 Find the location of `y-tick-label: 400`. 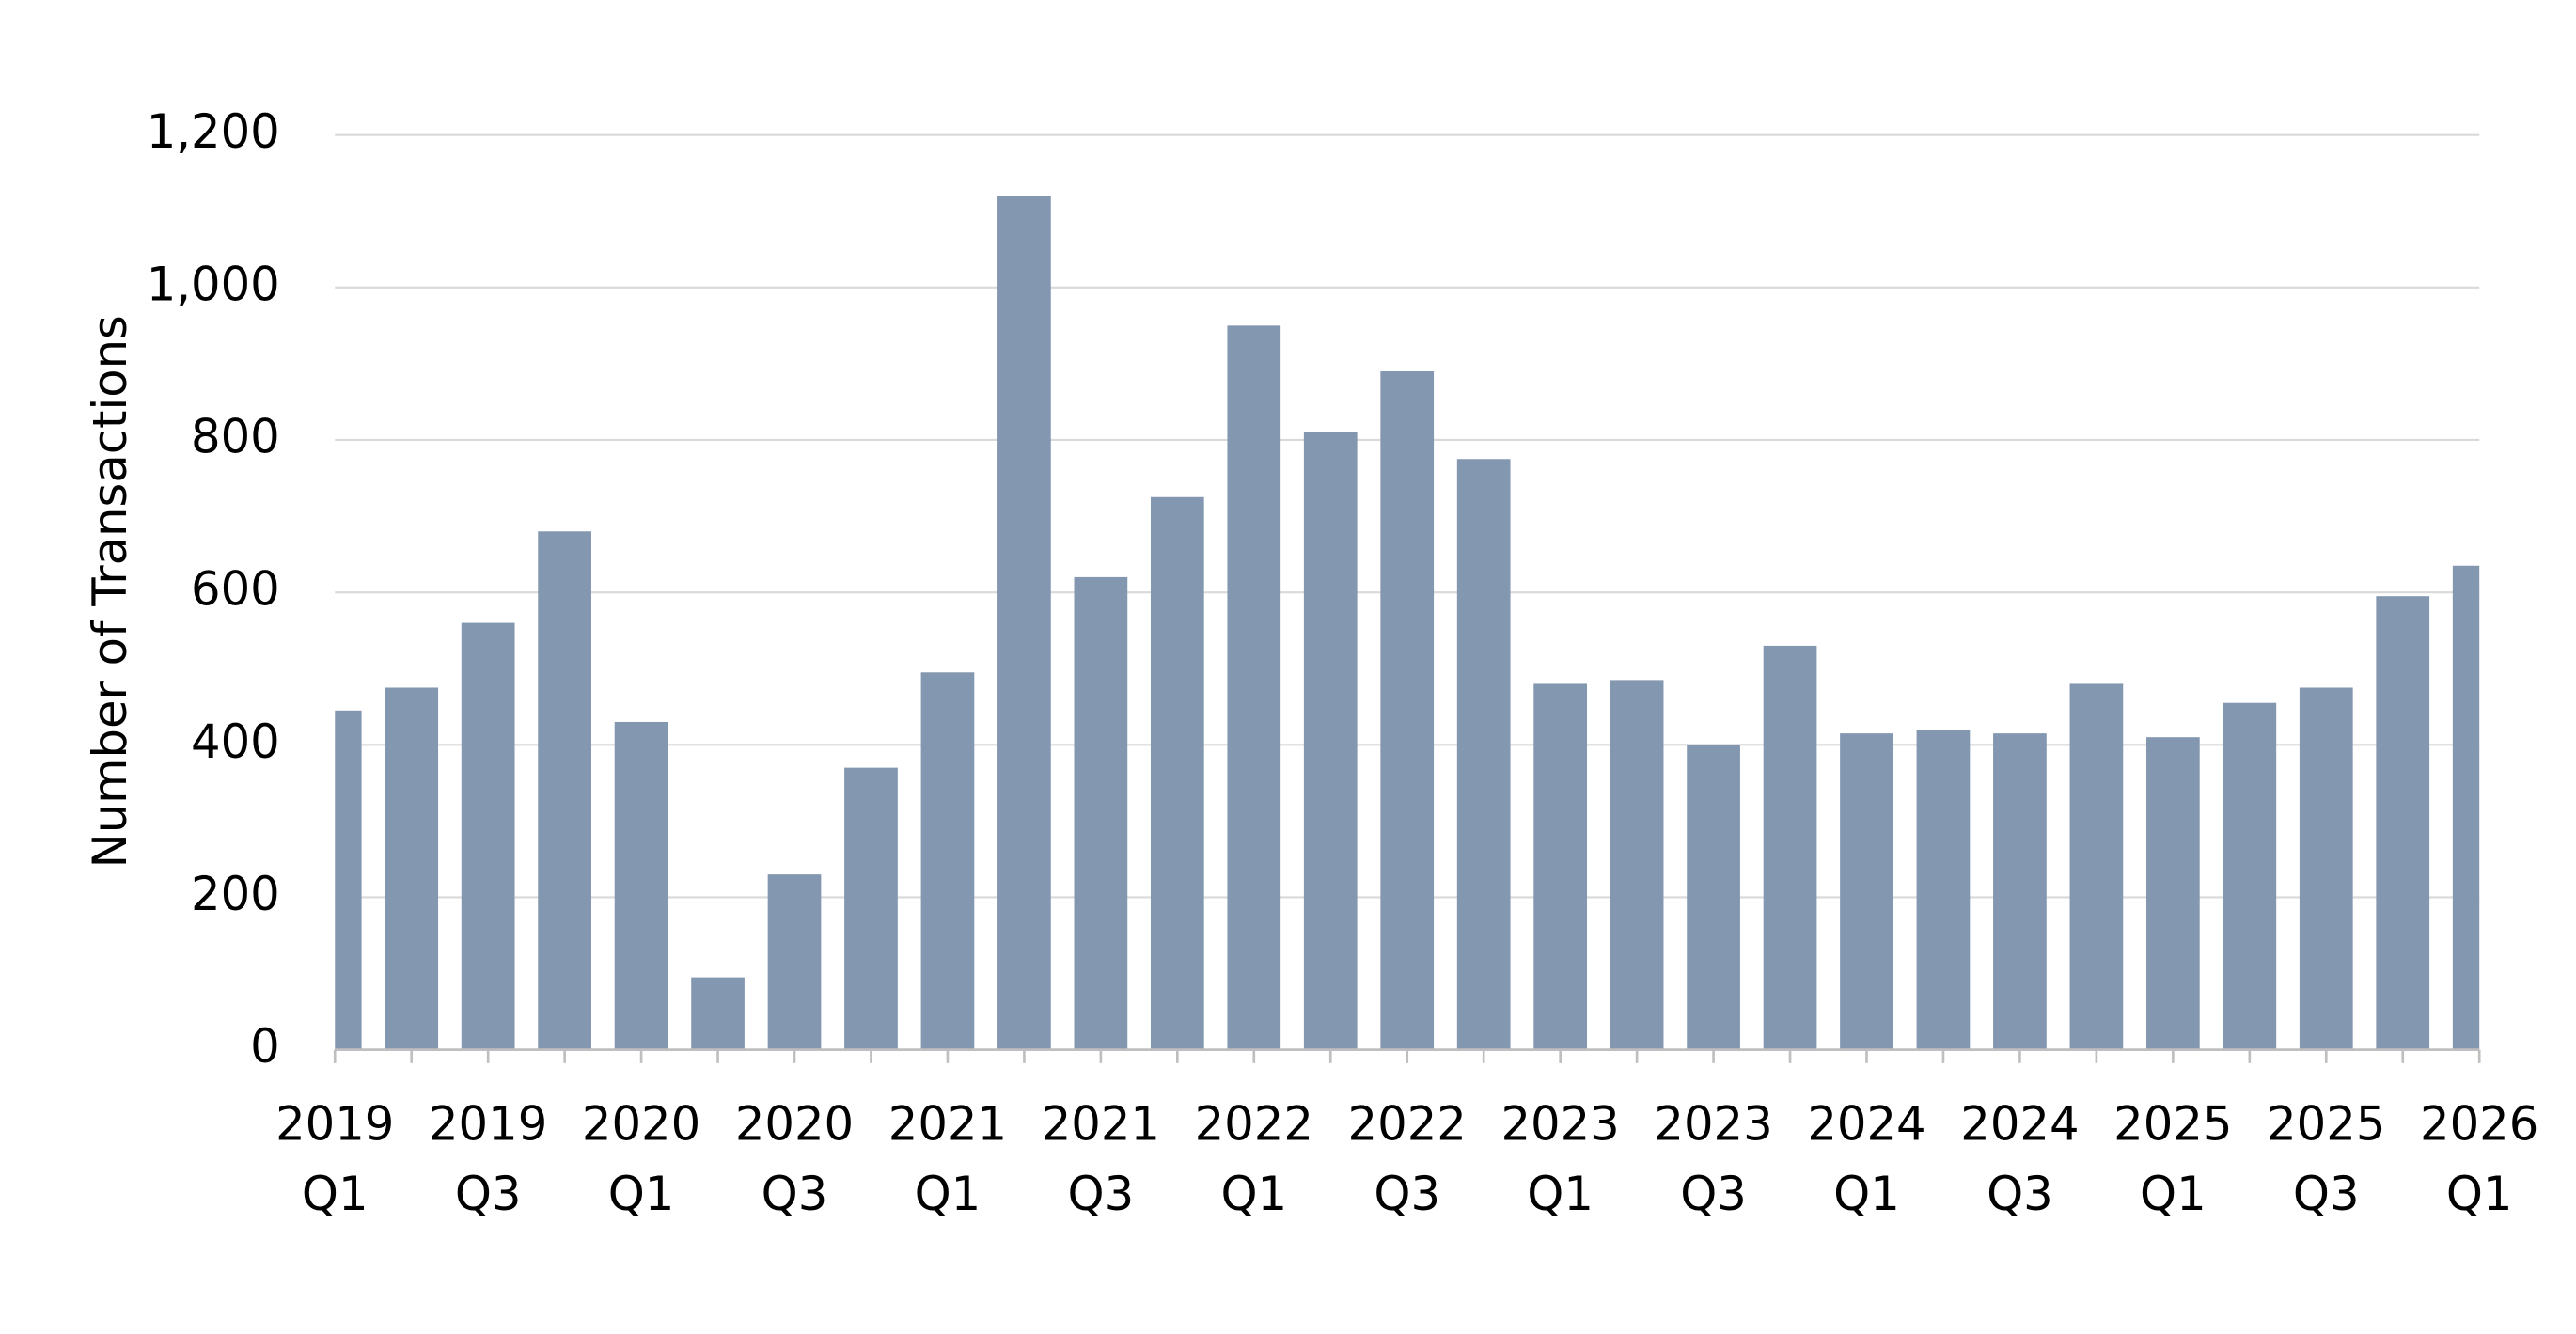

y-tick-label: 400 is located at coordinates (236, 742).